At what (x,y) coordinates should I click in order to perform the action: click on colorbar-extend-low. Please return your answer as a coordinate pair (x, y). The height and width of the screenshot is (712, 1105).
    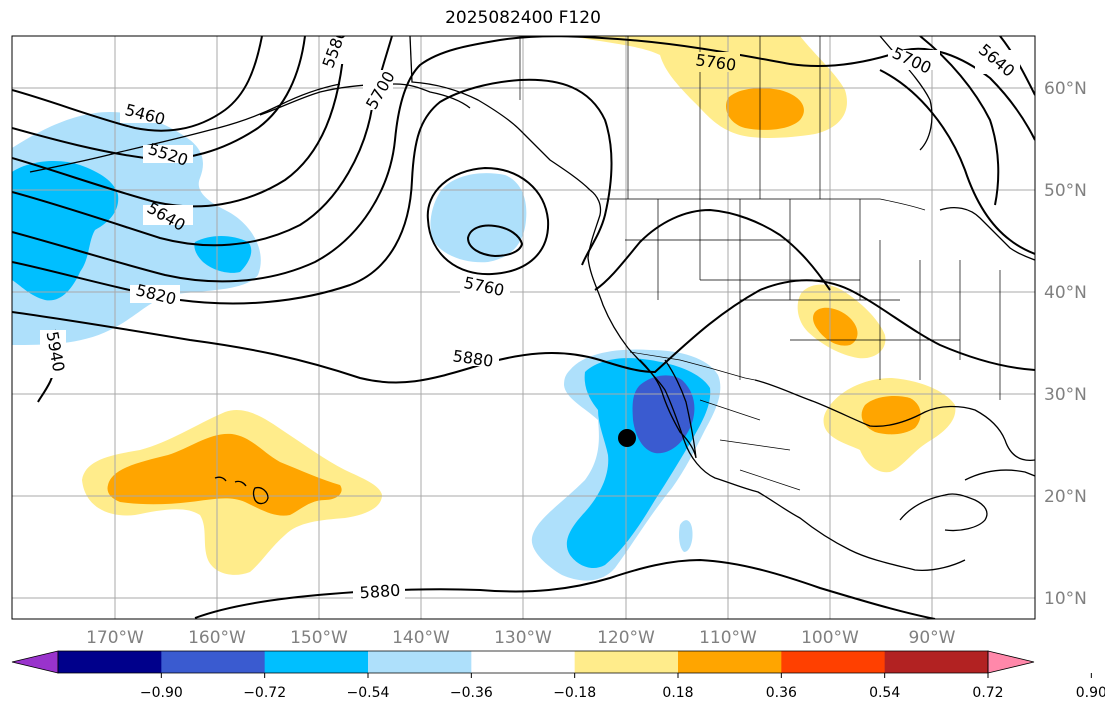
    Looking at the image, I should click on (35, 662).